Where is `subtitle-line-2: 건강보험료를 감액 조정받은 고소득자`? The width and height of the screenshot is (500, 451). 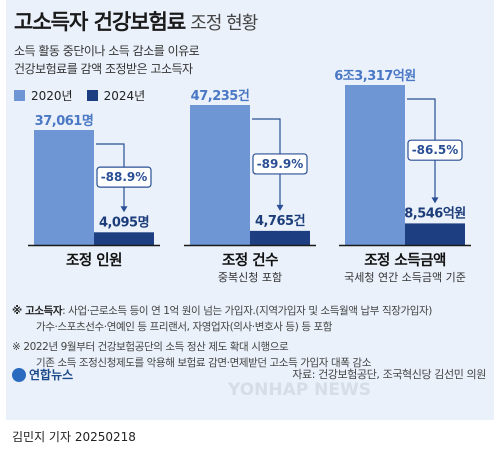 subtitle-line-2: 건강보험료를 감액 조정받은 고소득자 is located at coordinates (103, 69).